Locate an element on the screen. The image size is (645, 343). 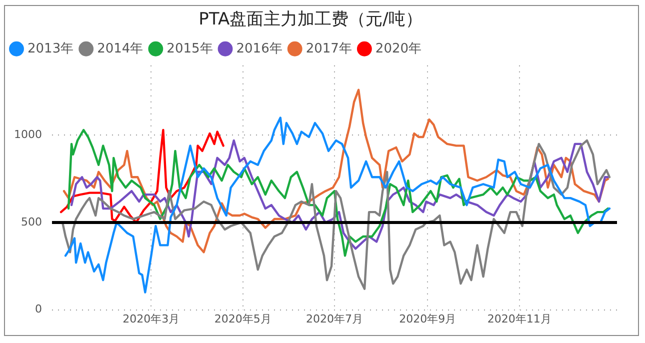
x-tick-label: 2020年7月 is located at coordinates (334, 319).